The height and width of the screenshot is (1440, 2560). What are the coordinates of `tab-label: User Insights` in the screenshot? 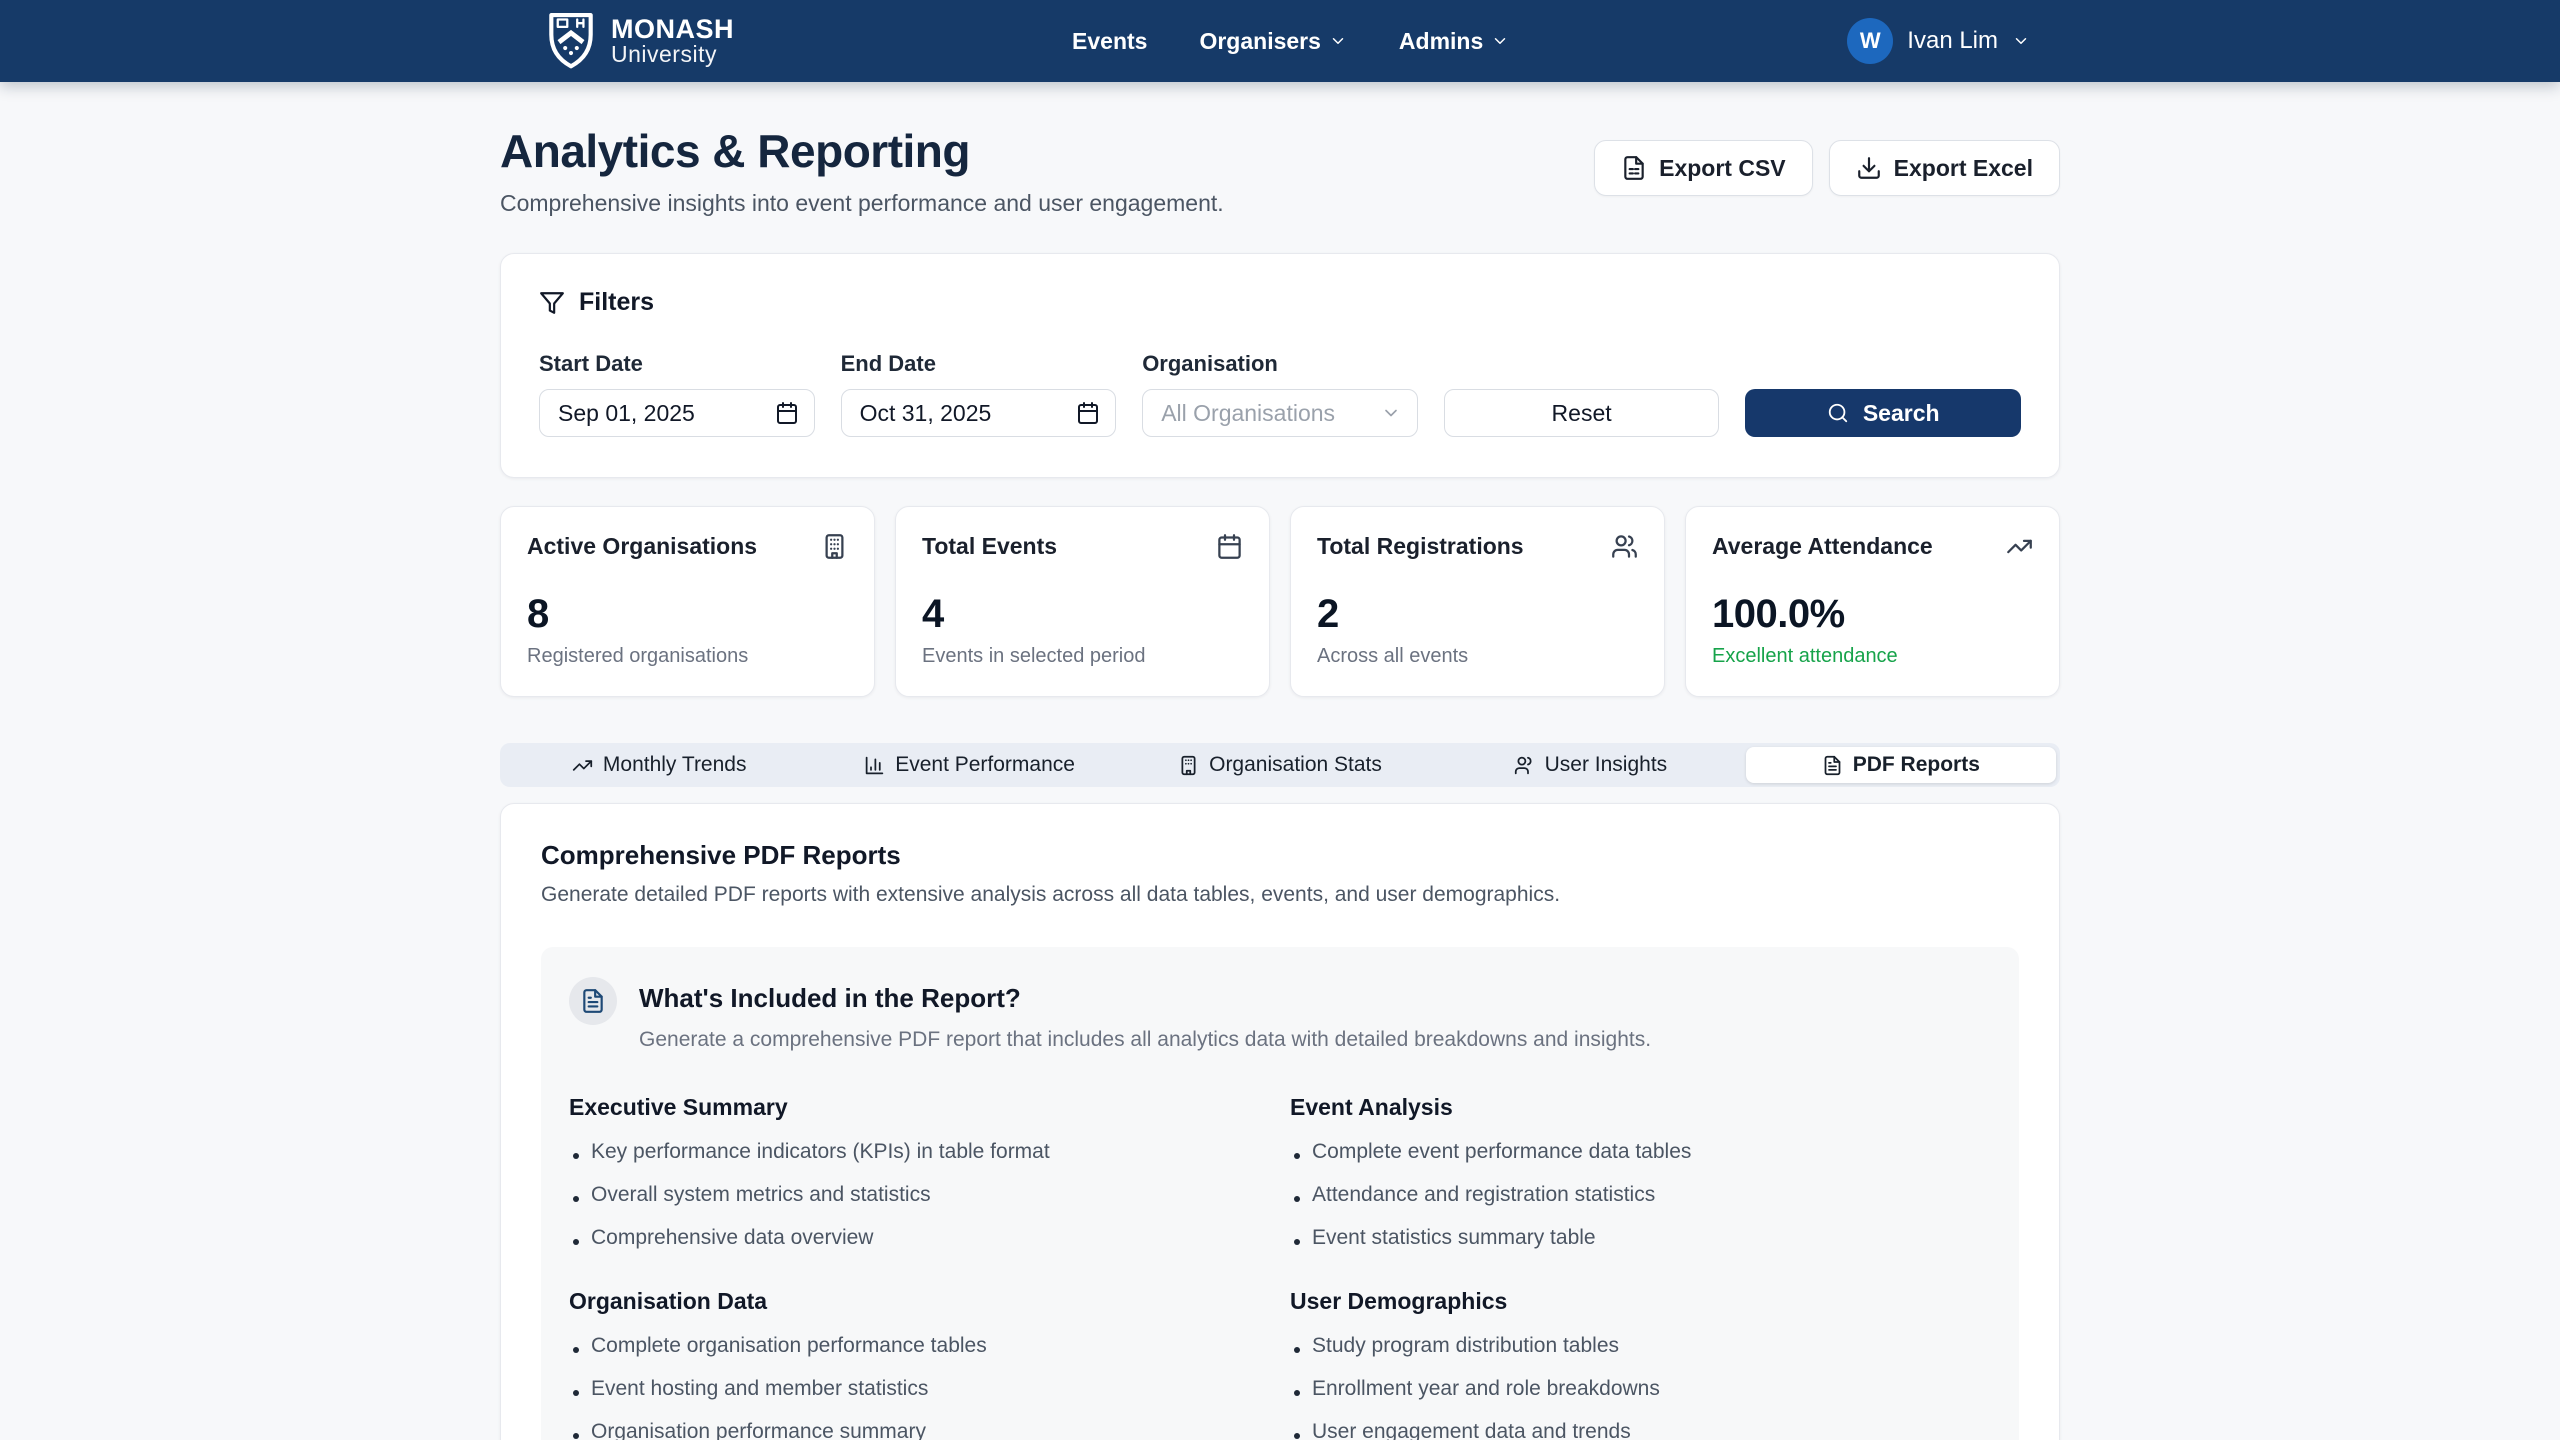 It's located at (1606, 764).